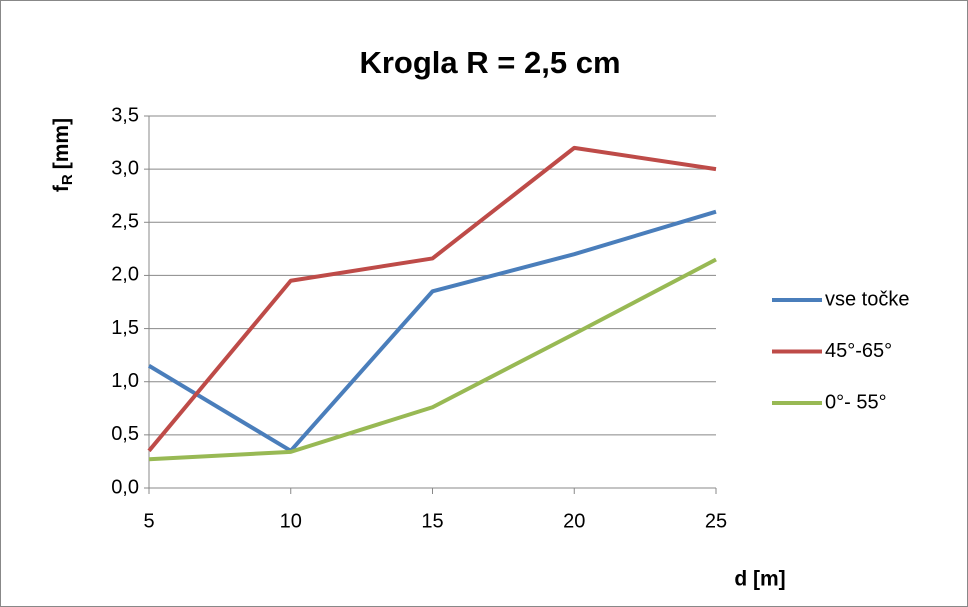  Describe the element at coordinates (61, 143) in the screenshot. I see `y-label-unit: [mm]` at that location.